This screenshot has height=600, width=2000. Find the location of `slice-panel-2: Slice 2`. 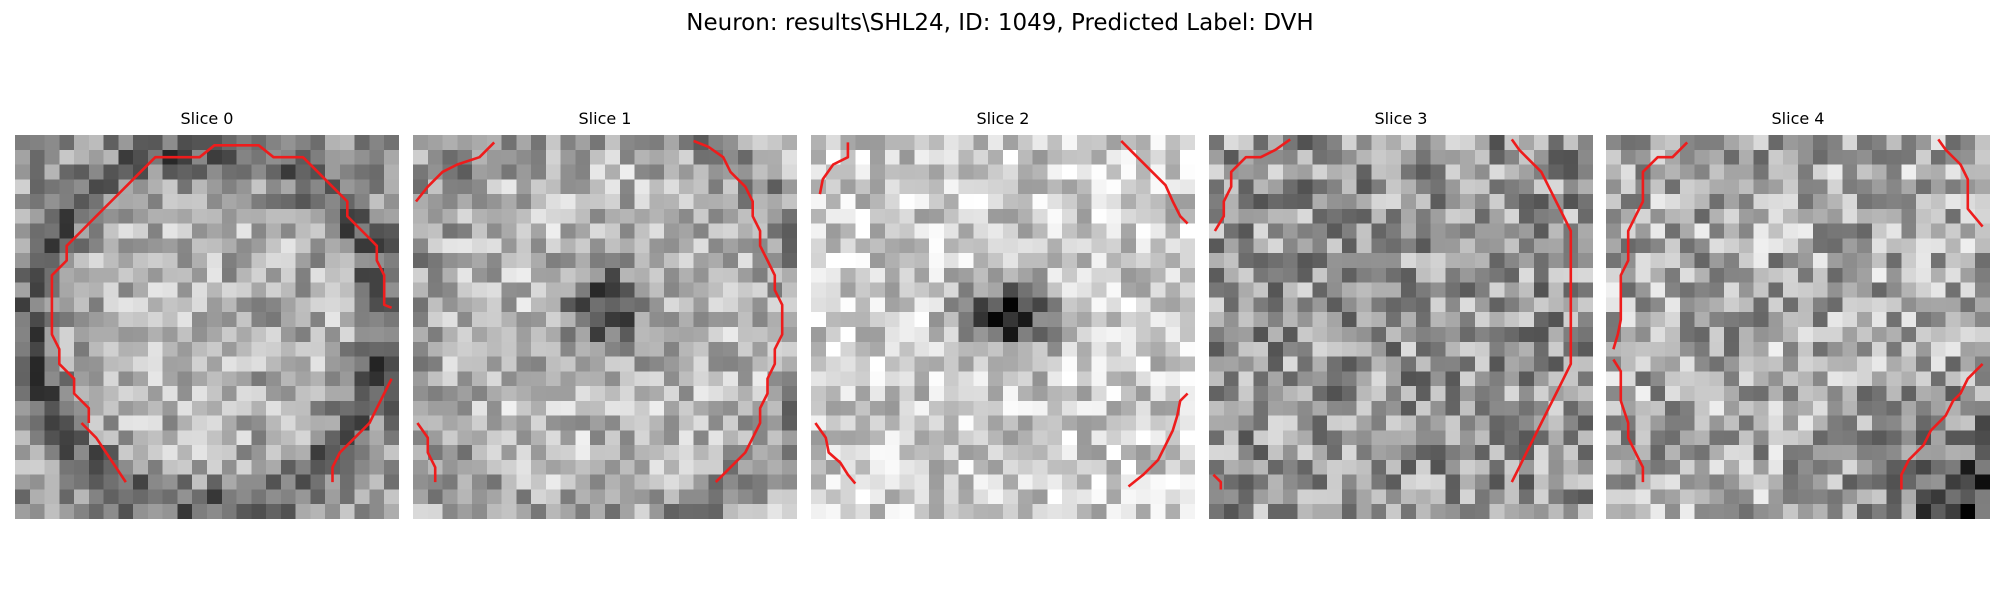

slice-panel-2: Slice 2 is located at coordinates (1003, 314).